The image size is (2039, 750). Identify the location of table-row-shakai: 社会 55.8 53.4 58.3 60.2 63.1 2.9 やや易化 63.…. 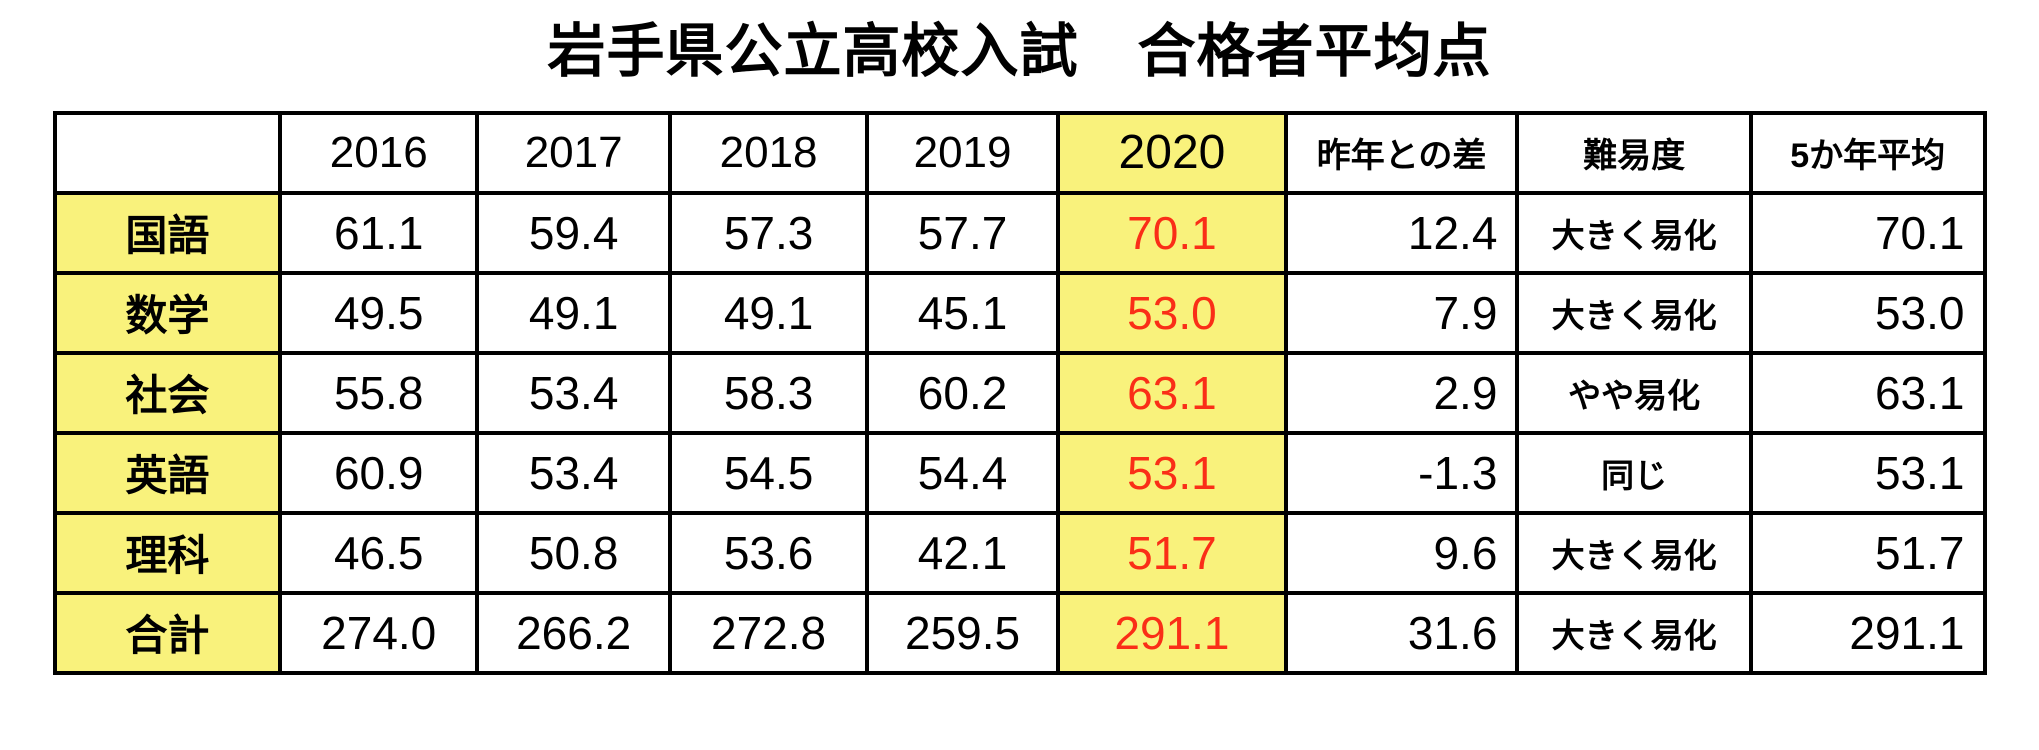
(1019, 392).